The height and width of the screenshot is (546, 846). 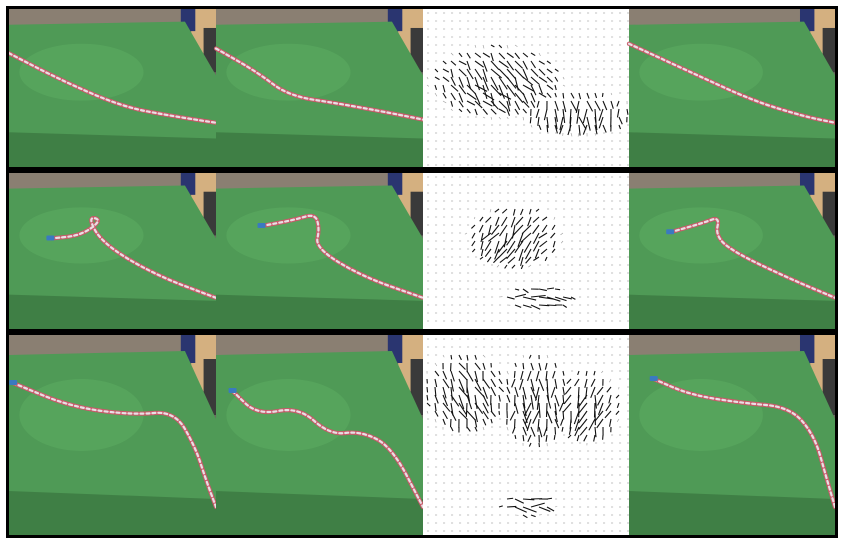 I want to click on scene-start, so click(x=114, y=435).